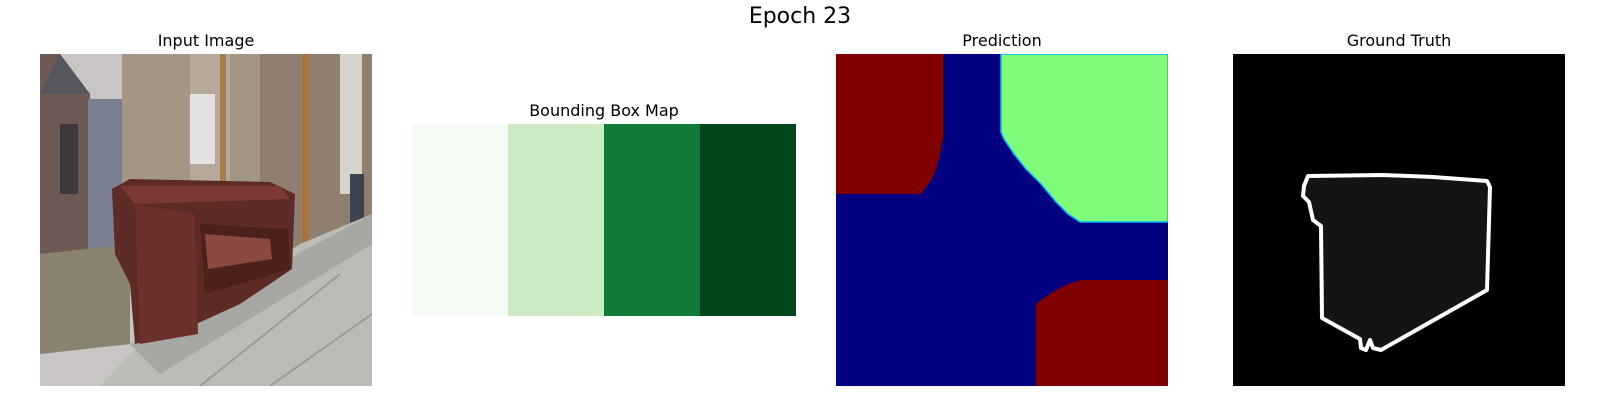  What do you see at coordinates (1002, 40) in the screenshot?
I see `prediction-title: Prediction` at bounding box center [1002, 40].